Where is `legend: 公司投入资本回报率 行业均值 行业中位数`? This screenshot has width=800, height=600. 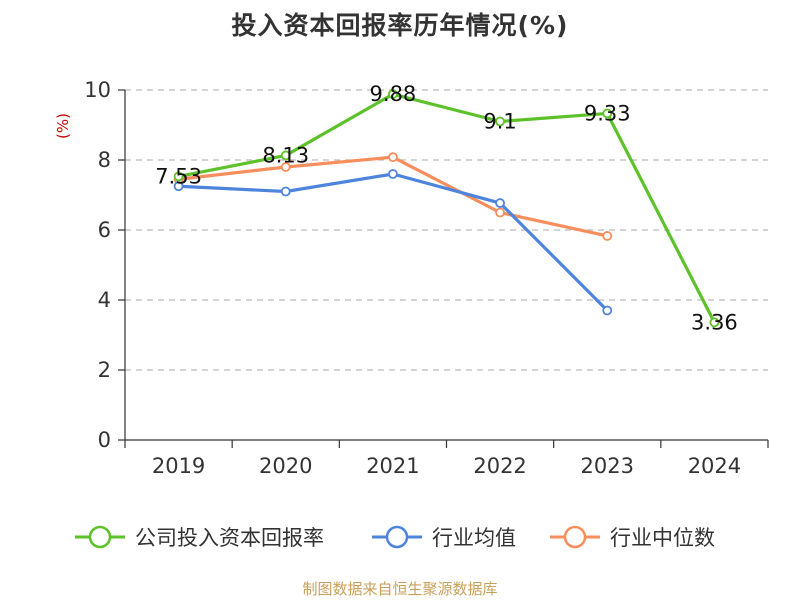
legend: 公司投入资本回报率 行业均值 行业中位数 is located at coordinates (395, 537).